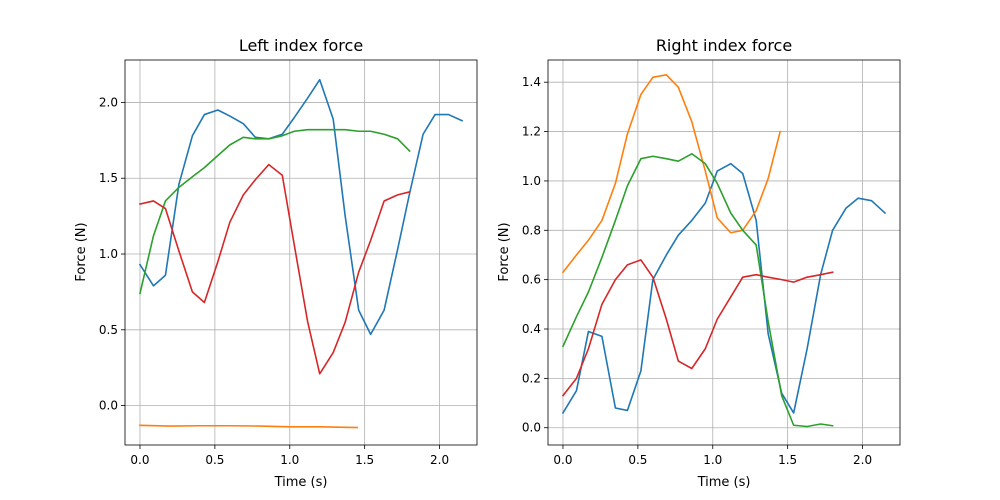 This screenshot has width=1000, height=500. Describe the element at coordinates (531, 378) in the screenshot. I see `right-y-tick-label: 0.2` at that location.